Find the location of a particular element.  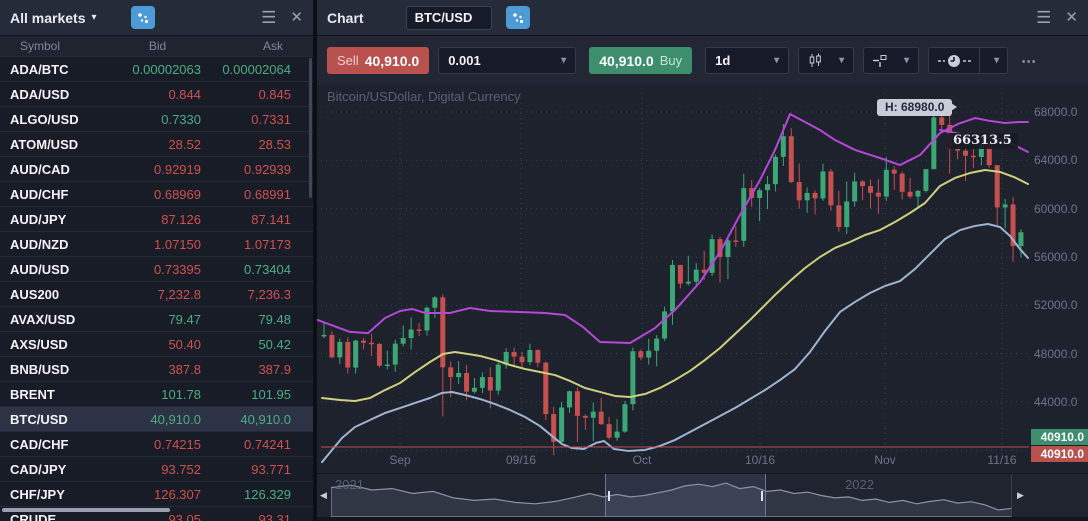

symbol-cell: AUD/USD is located at coordinates (40, 269).